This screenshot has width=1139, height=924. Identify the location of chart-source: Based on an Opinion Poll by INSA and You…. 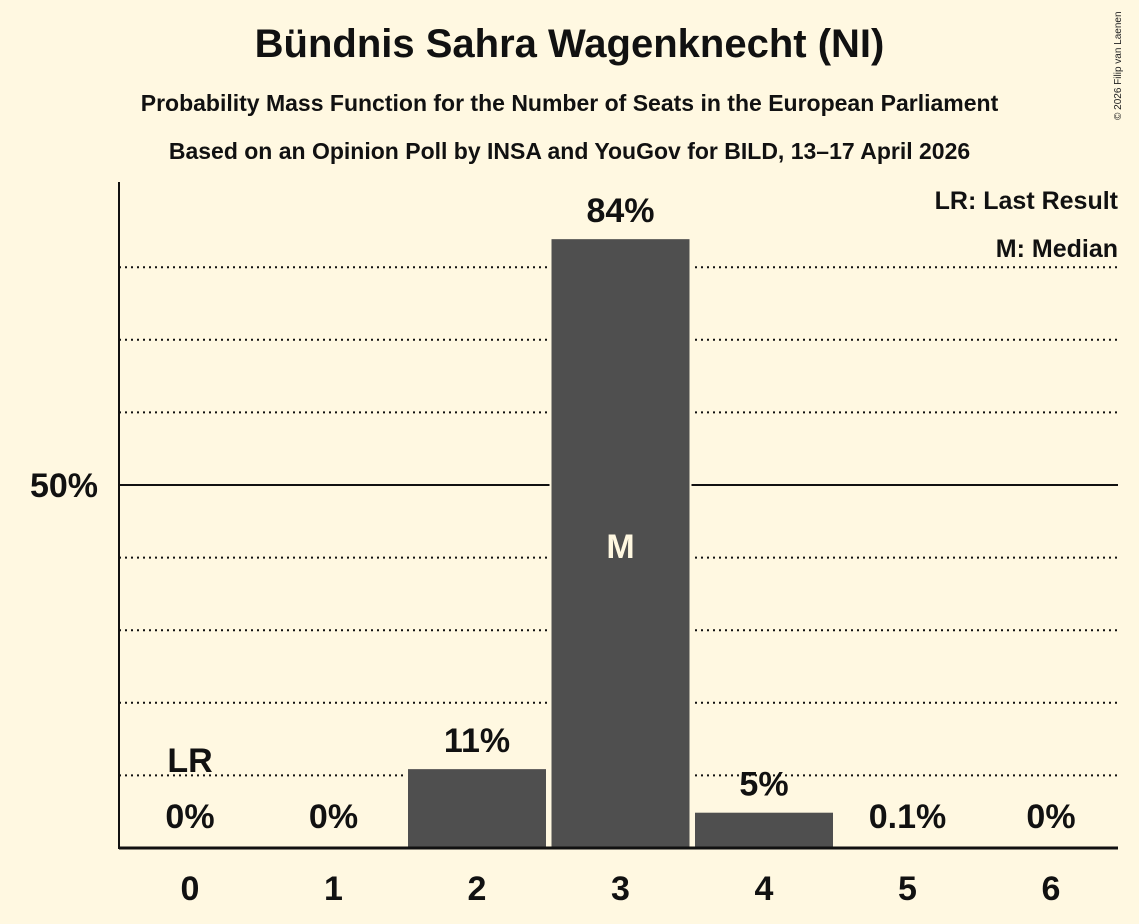
(569, 151).